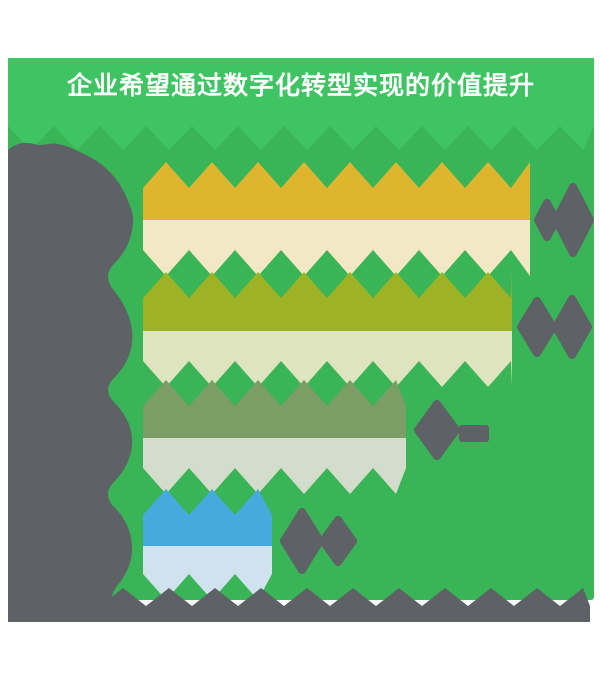 The height and width of the screenshot is (675, 600). I want to click on footer-band, so click(299, 605).